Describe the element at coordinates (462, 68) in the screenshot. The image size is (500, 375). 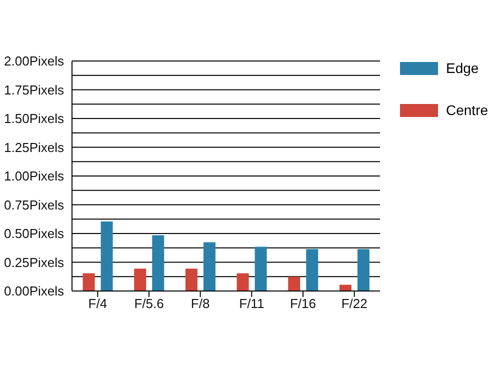
I see `legend-label: Edge` at that location.